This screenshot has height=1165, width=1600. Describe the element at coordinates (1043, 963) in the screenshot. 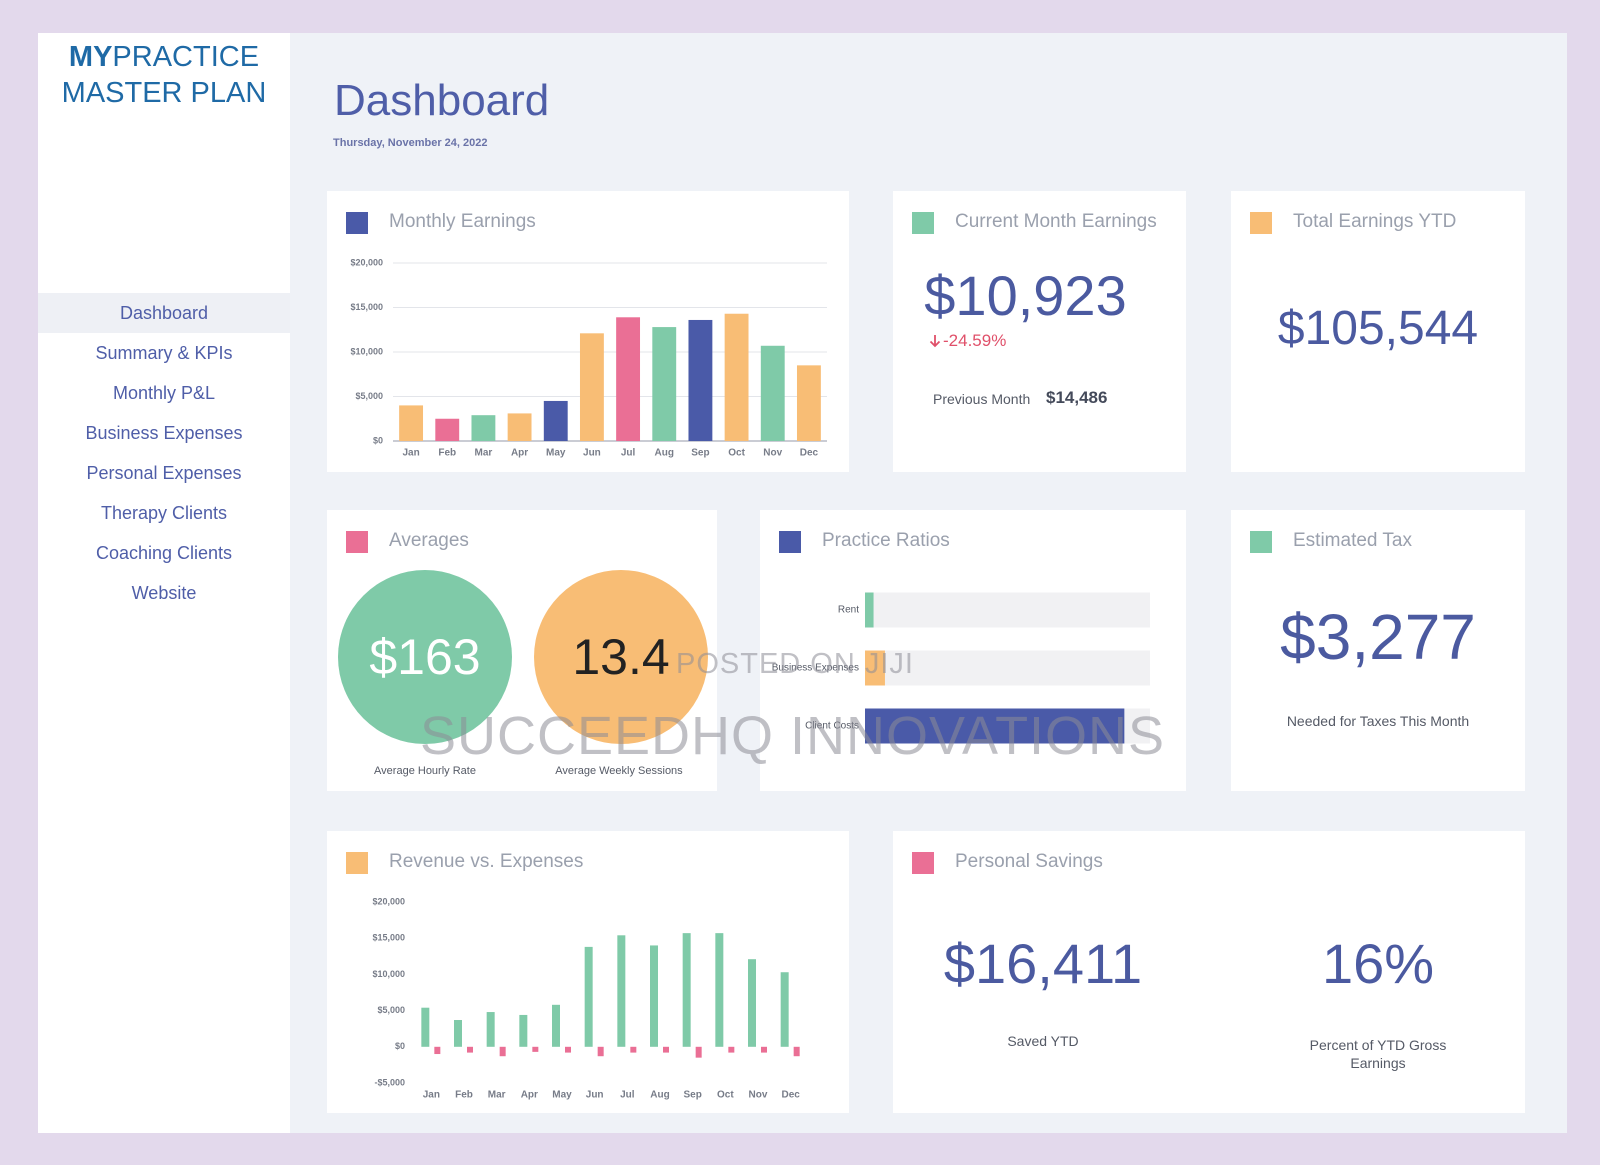

I see `kpi-value: $16,411` at that location.